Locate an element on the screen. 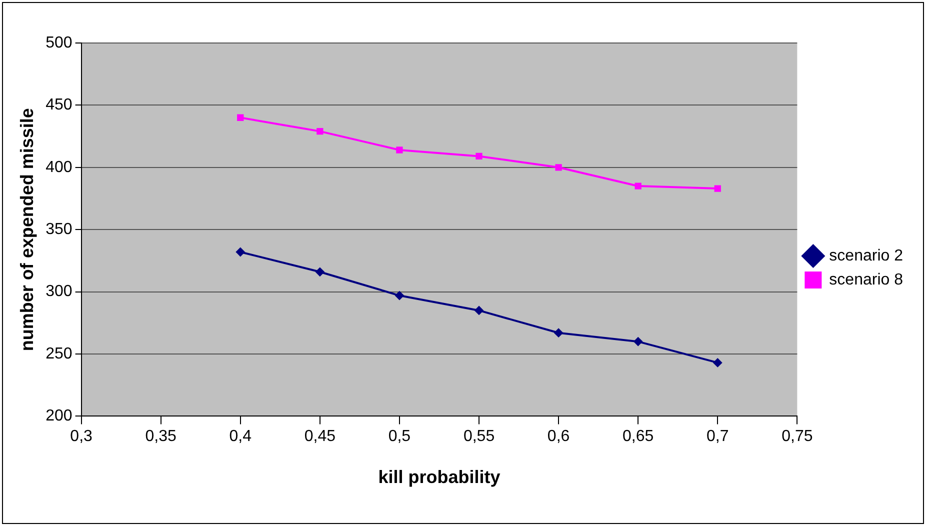 This screenshot has width=928, height=528. x-tick-label: 0,45 is located at coordinates (320, 437).